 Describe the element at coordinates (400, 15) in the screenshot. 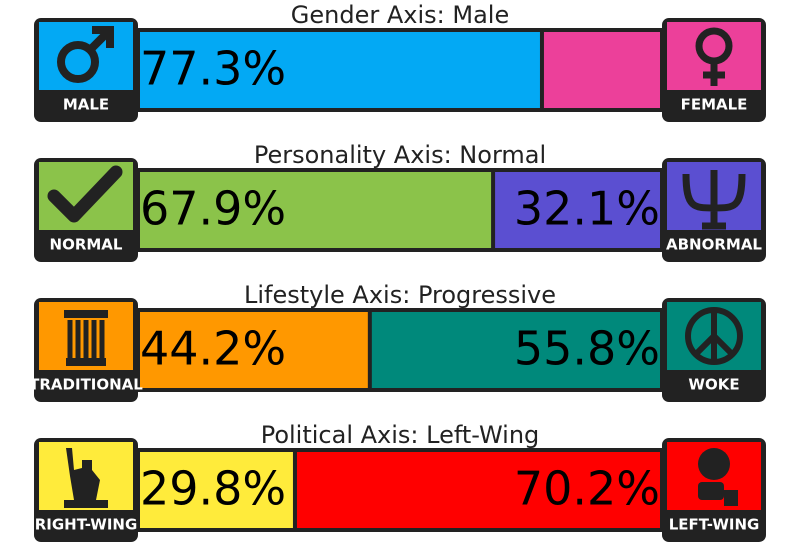

I see `axis-title: Gender Axis: Male` at that location.